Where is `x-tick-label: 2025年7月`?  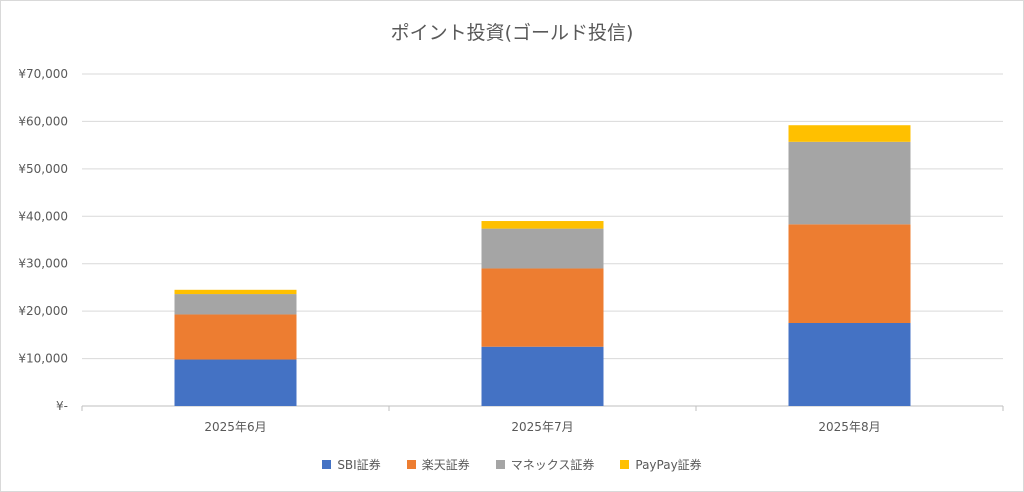 x-tick-label: 2025年7月 is located at coordinates (542, 427).